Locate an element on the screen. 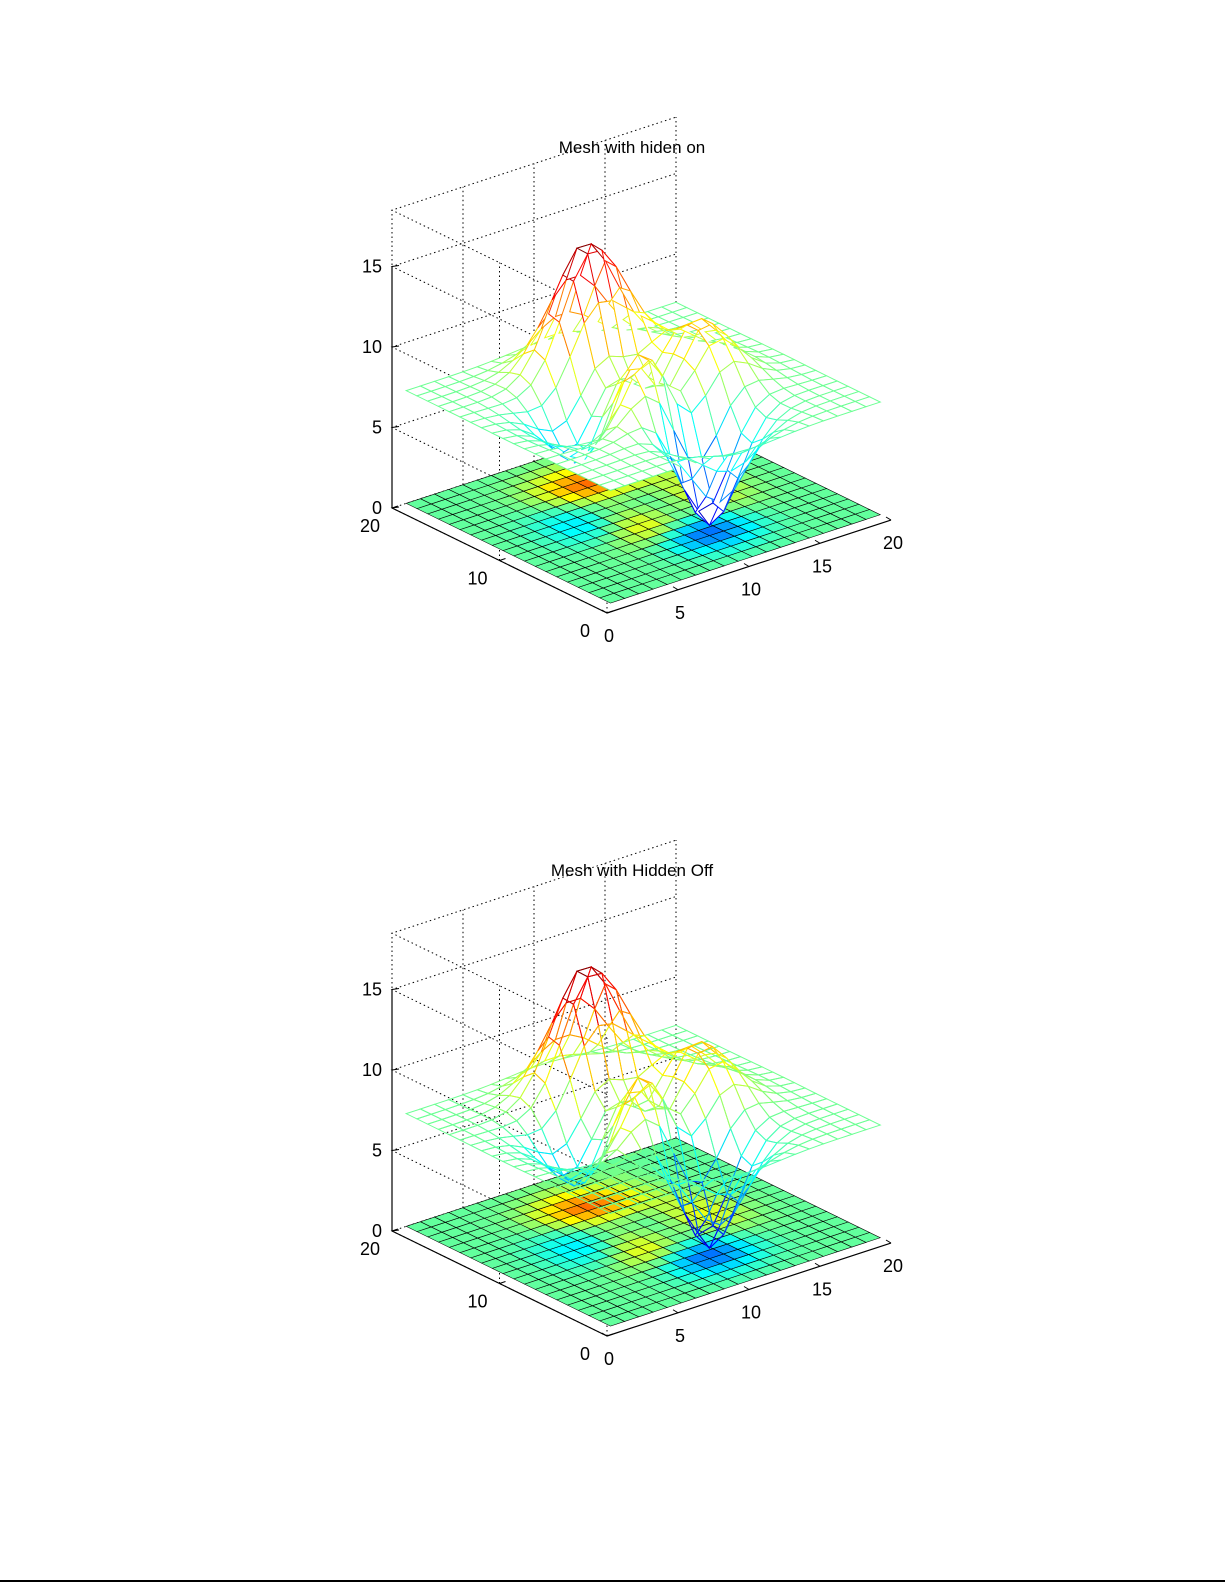 This screenshot has width=1225, height=1585. chart-title: Mesh with hiden on is located at coordinates (632, 147).